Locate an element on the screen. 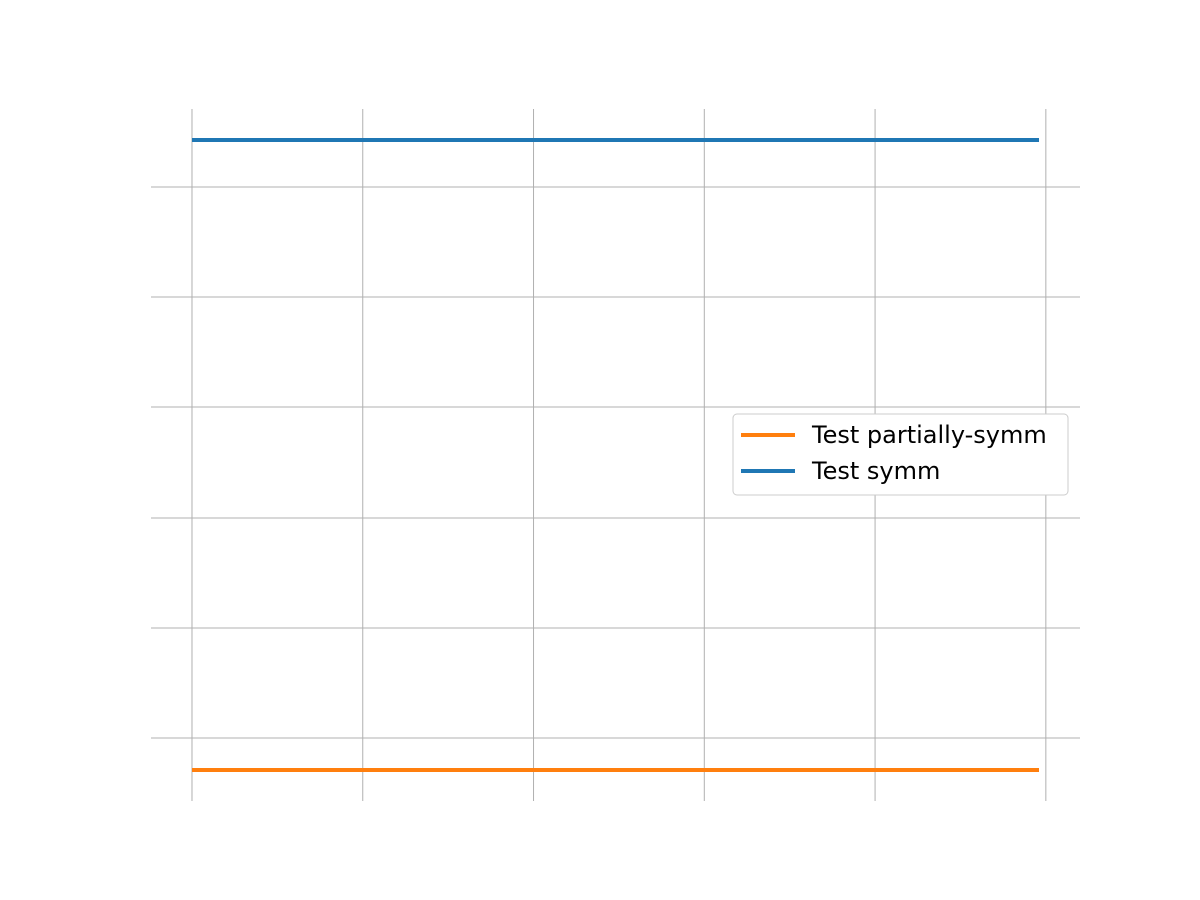  legend-frame is located at coordinates (900, 454).